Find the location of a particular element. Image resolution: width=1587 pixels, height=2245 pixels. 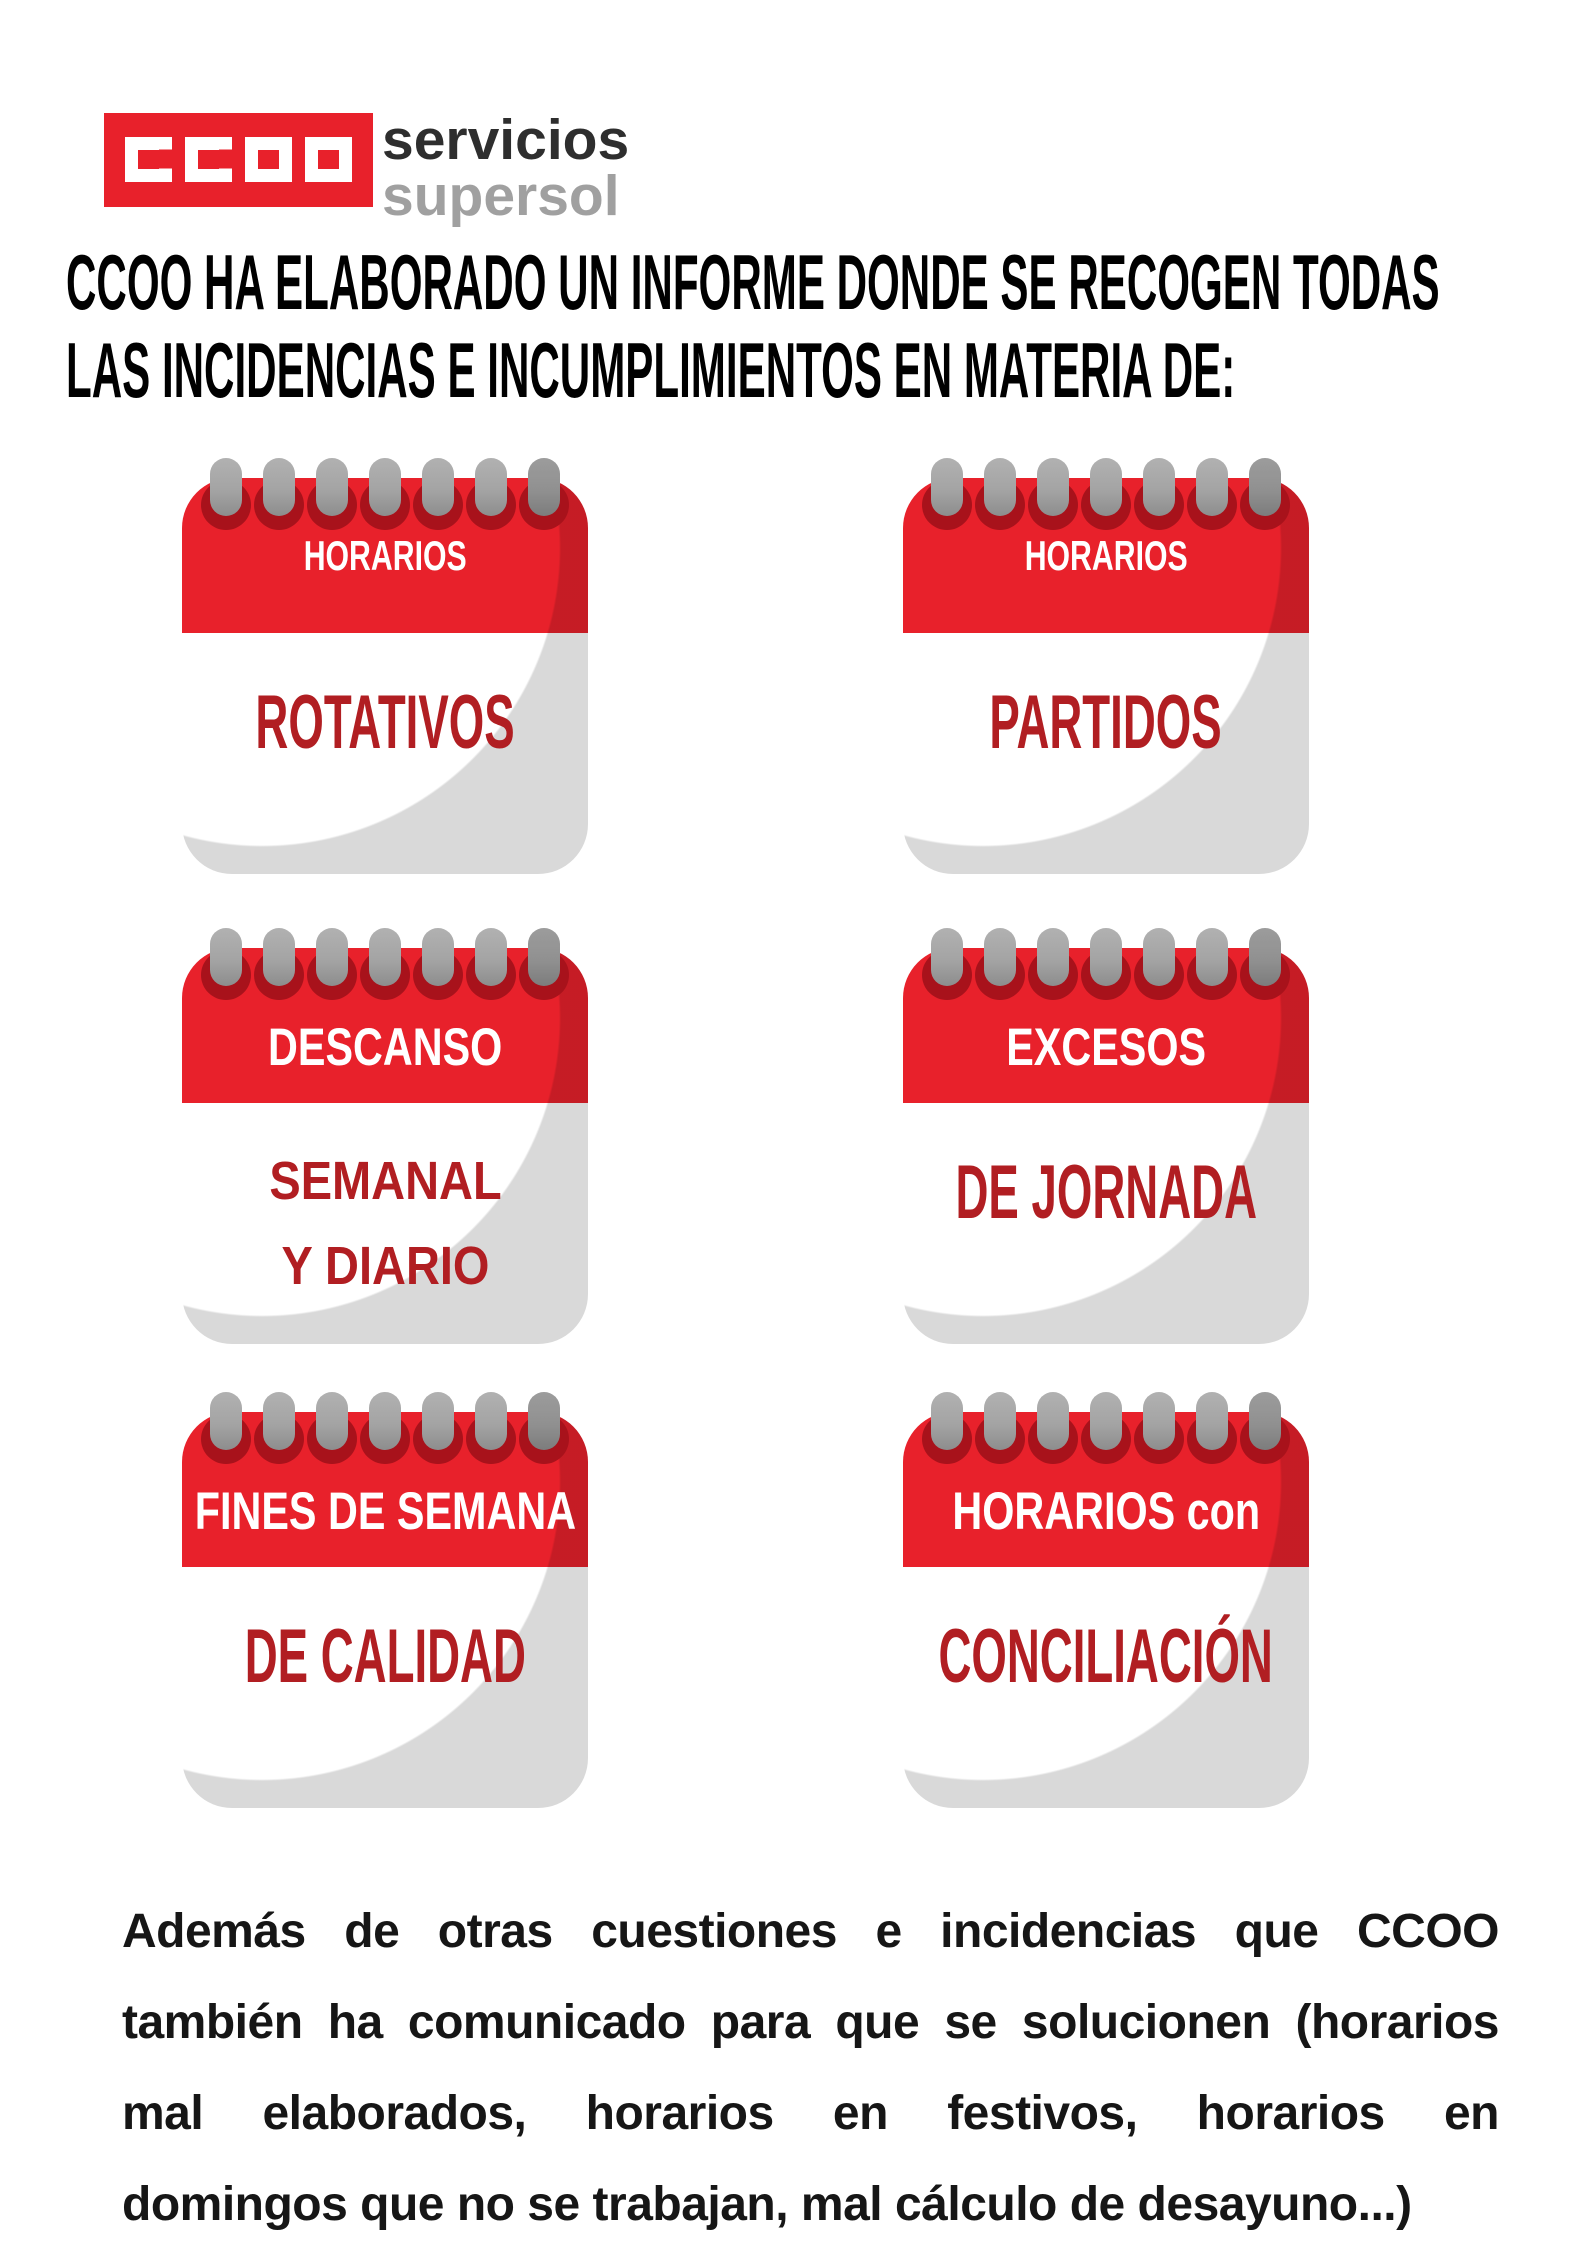

calendar-body-label-wrap: DE JORNADA is located at coordinates (1106, 1223).